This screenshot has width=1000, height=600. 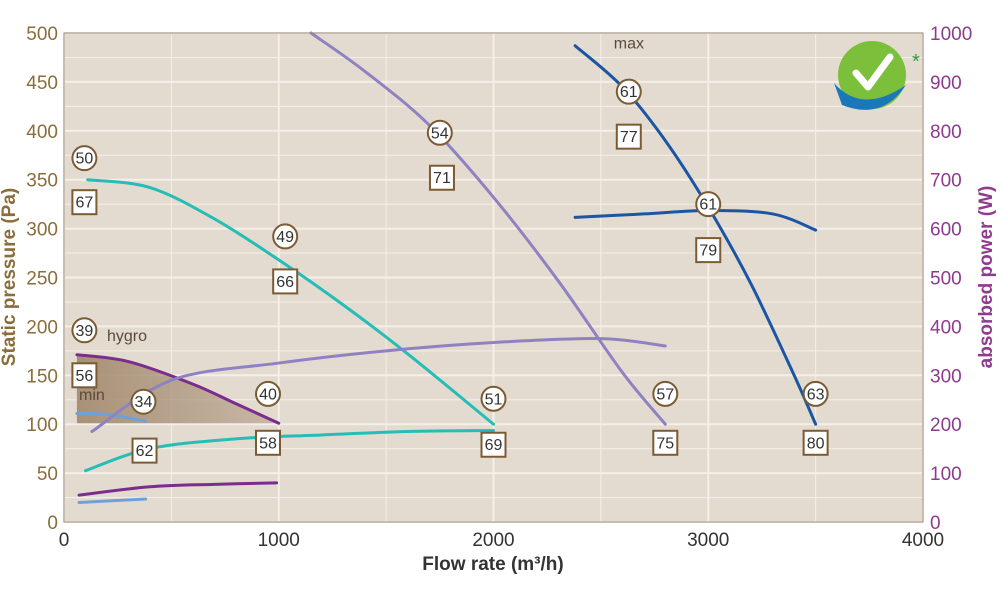 I want to click on square-marker-value: 69, so click(x=494, y=445).